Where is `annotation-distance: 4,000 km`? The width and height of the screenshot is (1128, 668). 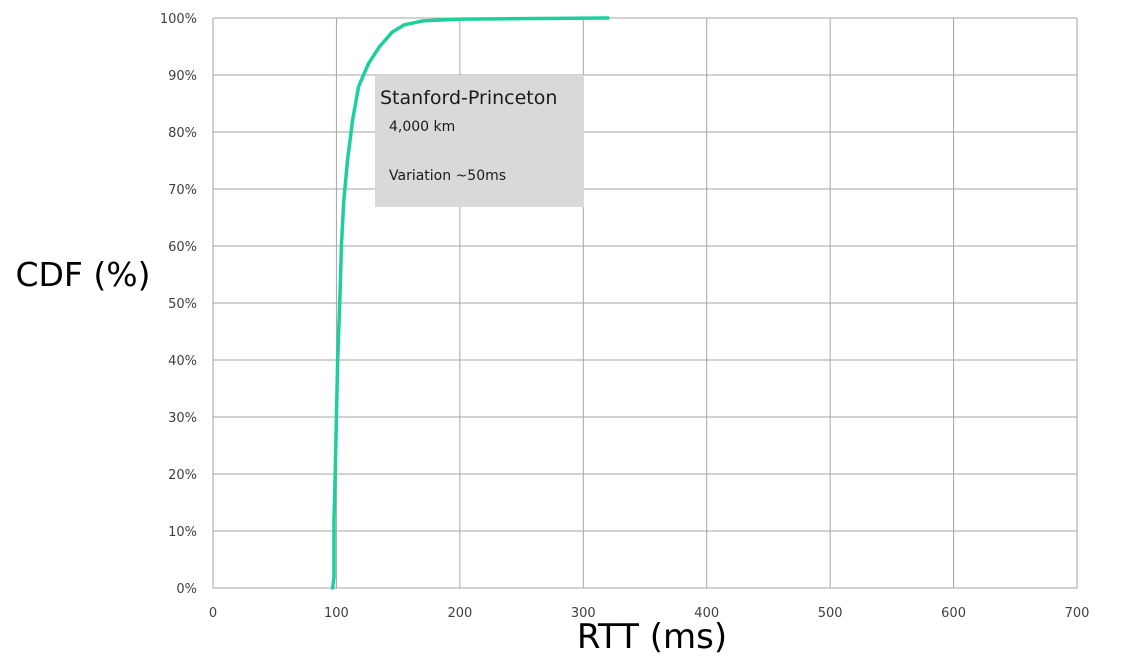 annotation-distance: 4,000 km is located at coordinates (422, 127).